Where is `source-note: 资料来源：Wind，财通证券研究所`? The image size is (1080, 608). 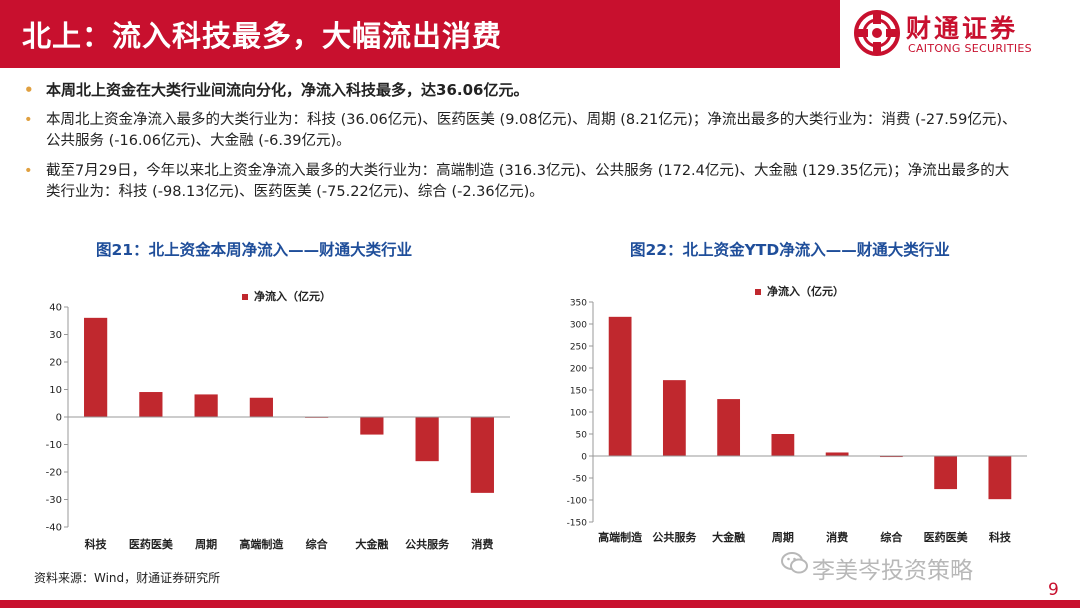 source-note: 资料来源：Wind，财通证券研究所 is located at coordinates (127, 578).